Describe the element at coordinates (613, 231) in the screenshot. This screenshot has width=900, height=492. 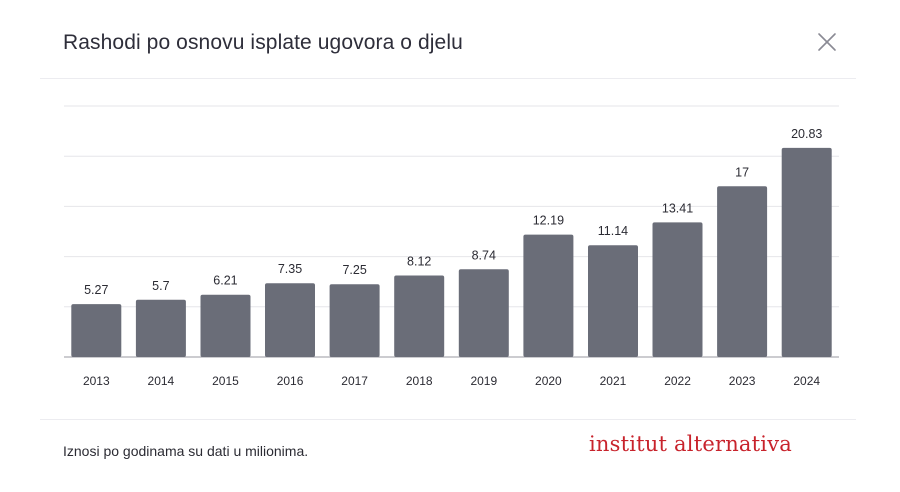
I see `data-label-2021: 11.14` at that location.